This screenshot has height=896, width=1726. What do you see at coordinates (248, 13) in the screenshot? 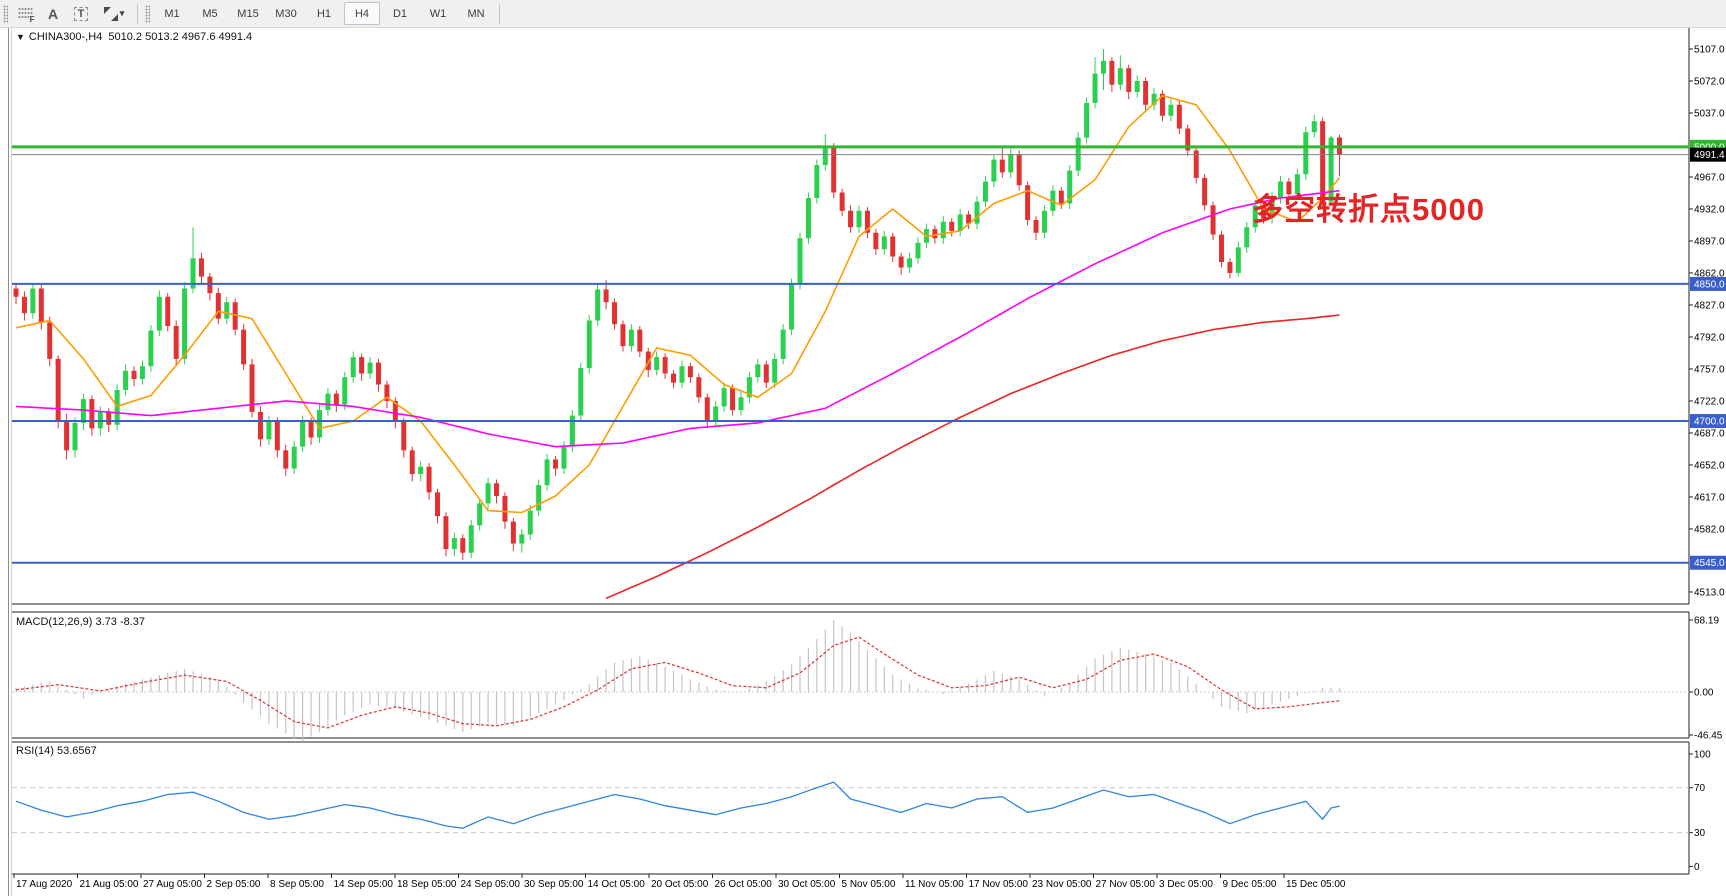
I see `timeframe-button-m15: M15` at bounding box center [248, 13].